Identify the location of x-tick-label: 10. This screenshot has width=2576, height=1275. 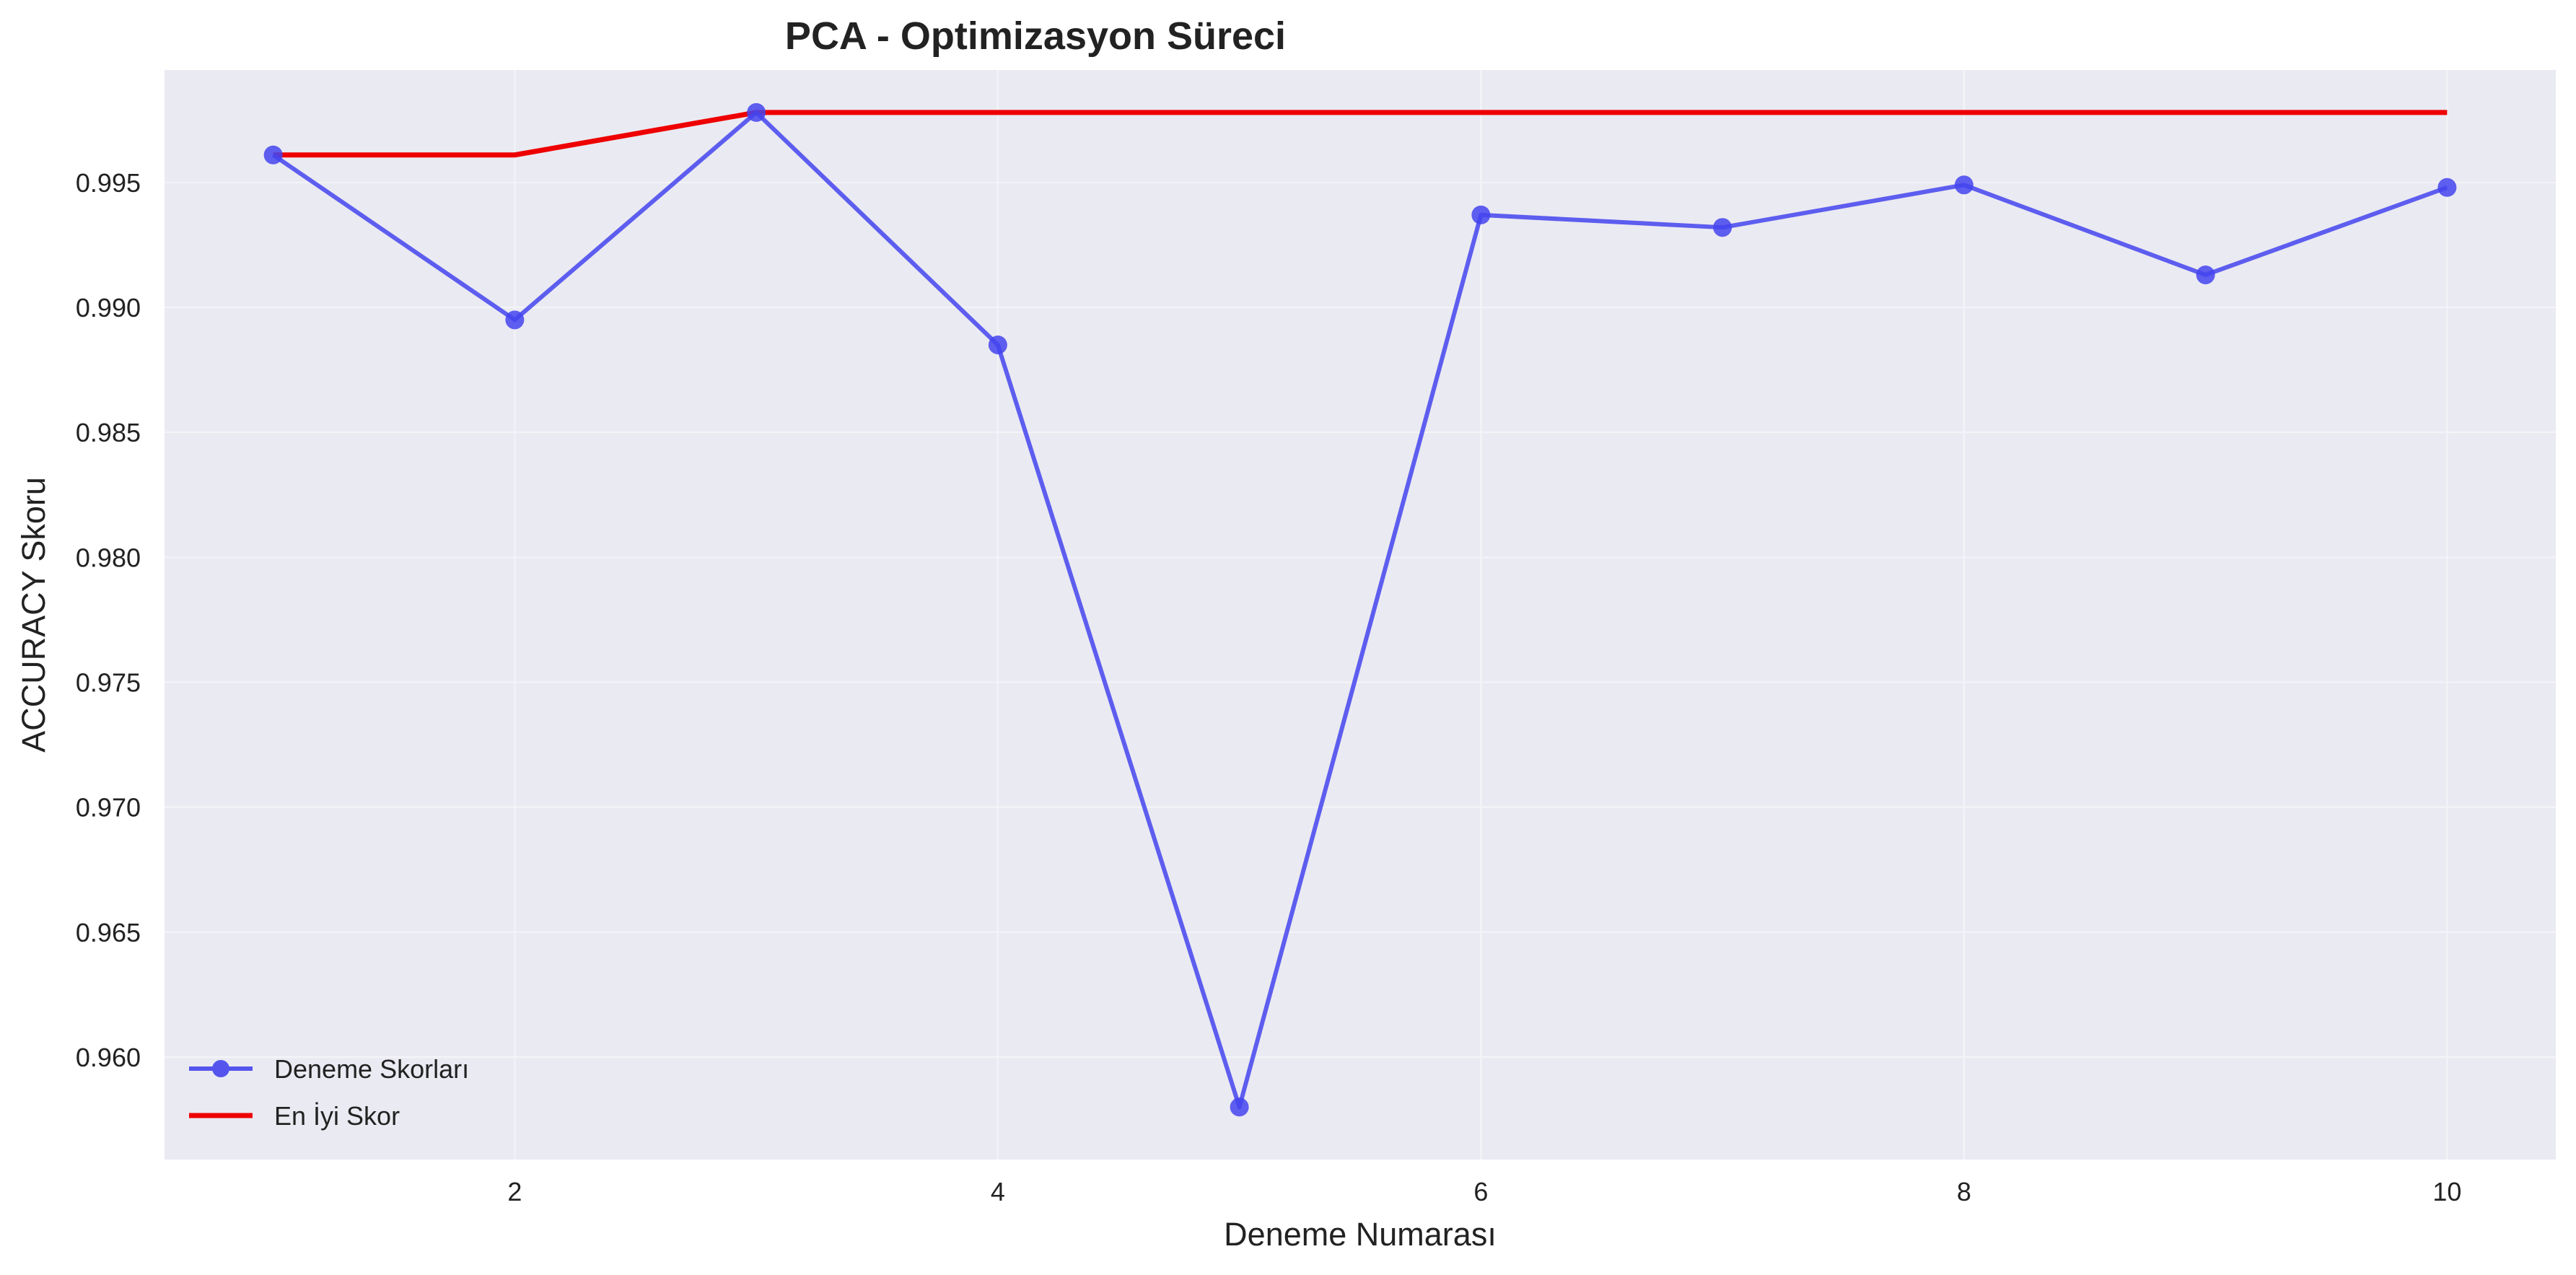
(2446, 1192).